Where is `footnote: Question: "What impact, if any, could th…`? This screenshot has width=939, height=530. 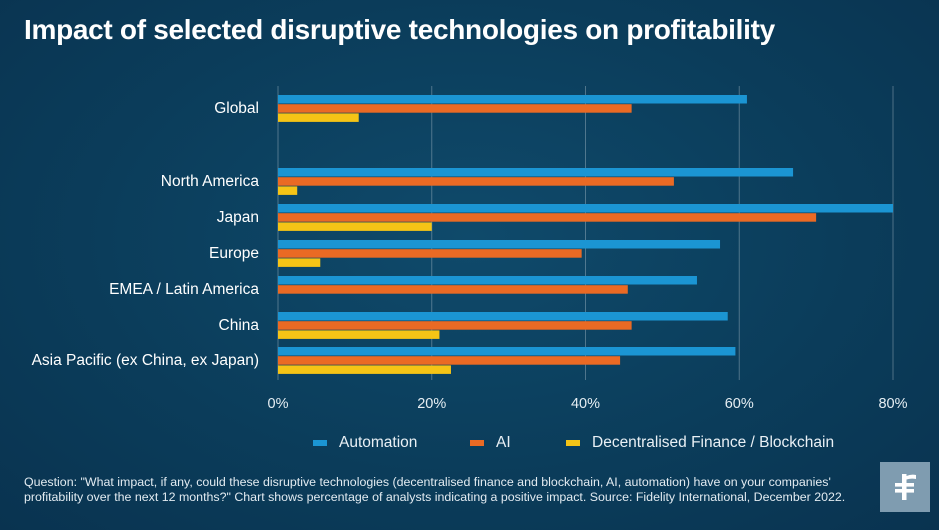
footnote: Question: "What impact, if any, could th… is located at coordinates (435, 489).